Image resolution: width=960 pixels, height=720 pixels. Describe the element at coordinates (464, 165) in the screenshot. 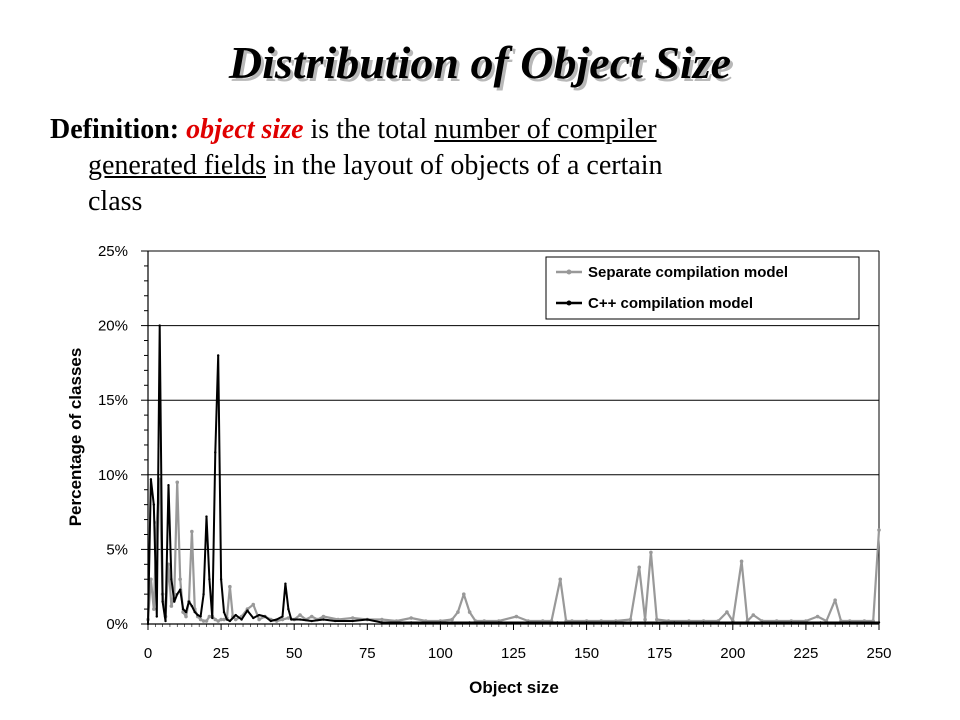

I see `definition-text-b: in the layout of objects of a certain` at that location.